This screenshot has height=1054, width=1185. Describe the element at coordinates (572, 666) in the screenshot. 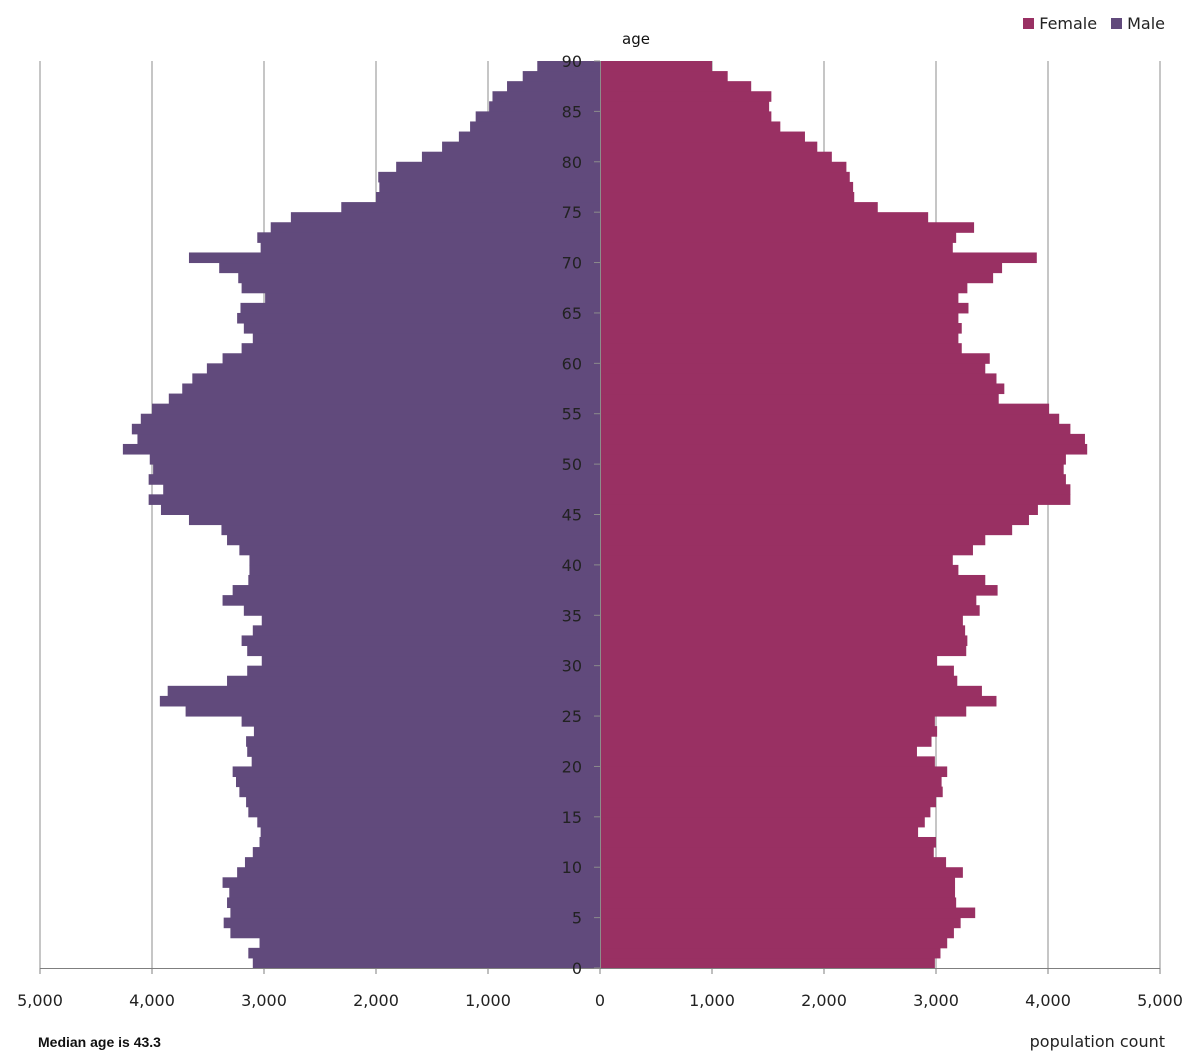

I see `y-tick-label: 30` at that location.